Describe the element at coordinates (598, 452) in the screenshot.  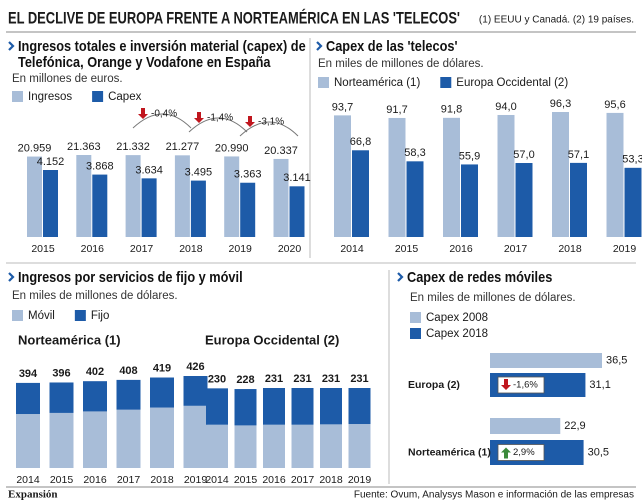
I see `value-label: 30,5` at that location.